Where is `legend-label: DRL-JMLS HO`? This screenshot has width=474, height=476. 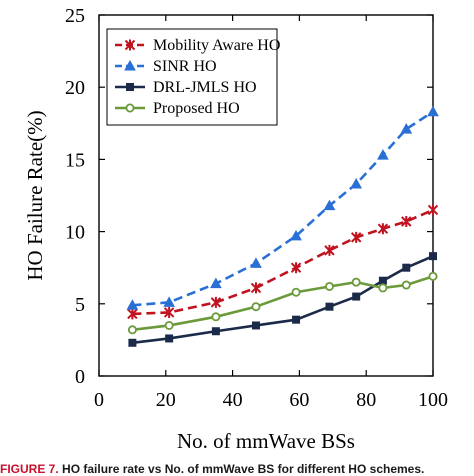
legend-label: DRL-JMLS HO is located at coordinates (205, 87).